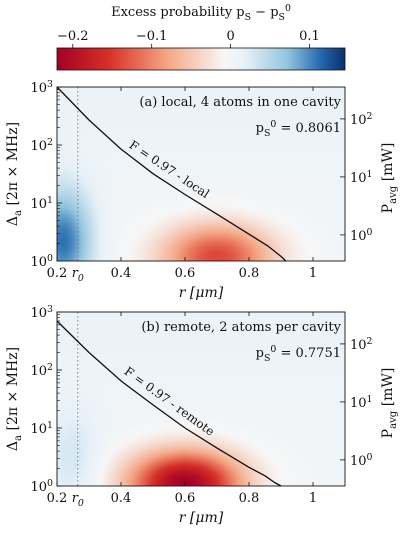 The width and height of the screenshot is (402, 534). Describe the element at coordinates (298, 354) in the screenshot. I see `baseline-label: pS0 = 0.7751` at that location.